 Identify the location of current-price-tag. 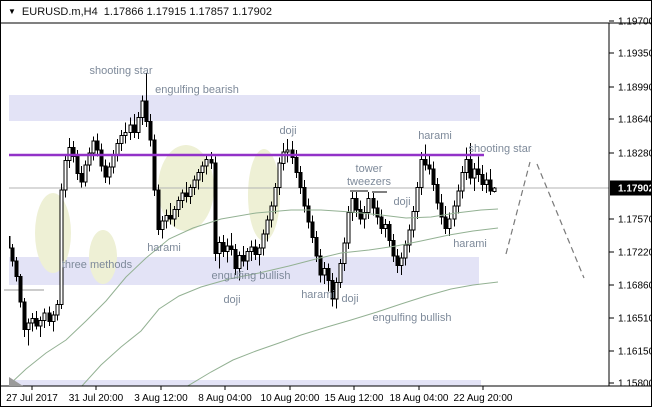
(630, 188).